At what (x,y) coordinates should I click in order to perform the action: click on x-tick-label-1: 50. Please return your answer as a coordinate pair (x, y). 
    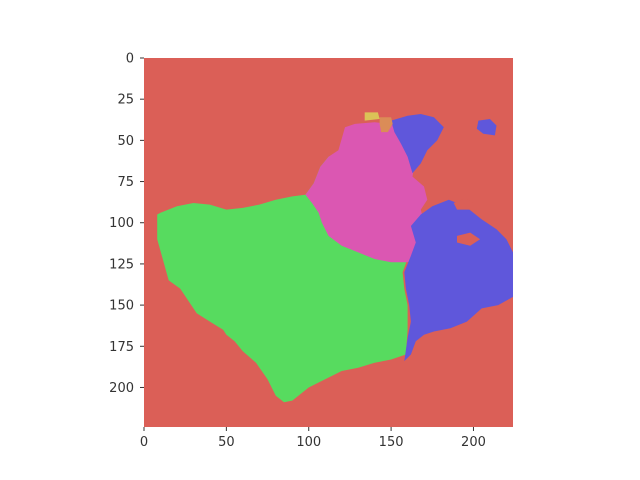
    Looking at the image, I should click on (226, 442).